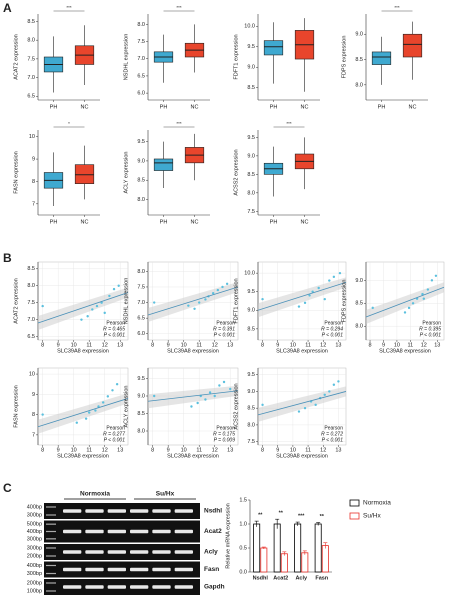 This screenshot has height=600, width=449. What do you see at coordinates (33, 182) in the screenshot?
I see `y-tick-label: 8` at bounding box center [33, 182].